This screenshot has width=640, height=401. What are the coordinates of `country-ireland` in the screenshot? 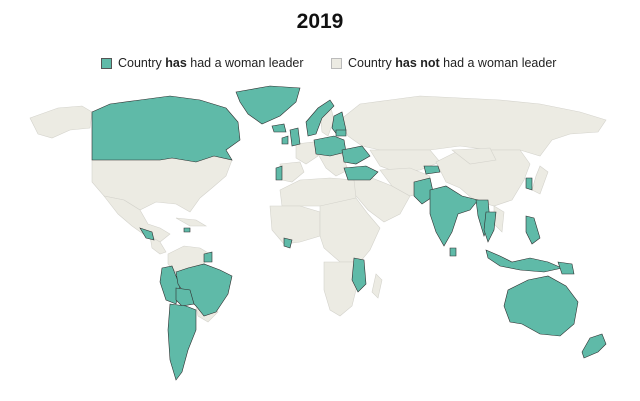 It's located at (285, 140).